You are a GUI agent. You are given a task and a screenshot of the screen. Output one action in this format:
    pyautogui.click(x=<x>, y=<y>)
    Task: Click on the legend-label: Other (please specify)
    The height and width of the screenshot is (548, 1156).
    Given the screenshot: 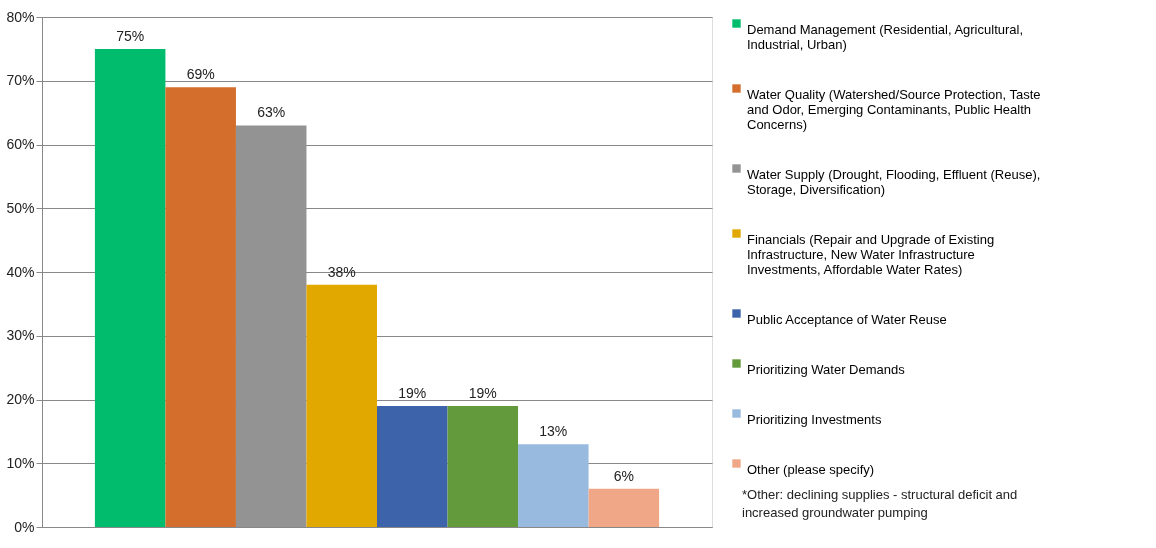 What is the action you would take?
    pyautogui.click(x=811, y=469)
    